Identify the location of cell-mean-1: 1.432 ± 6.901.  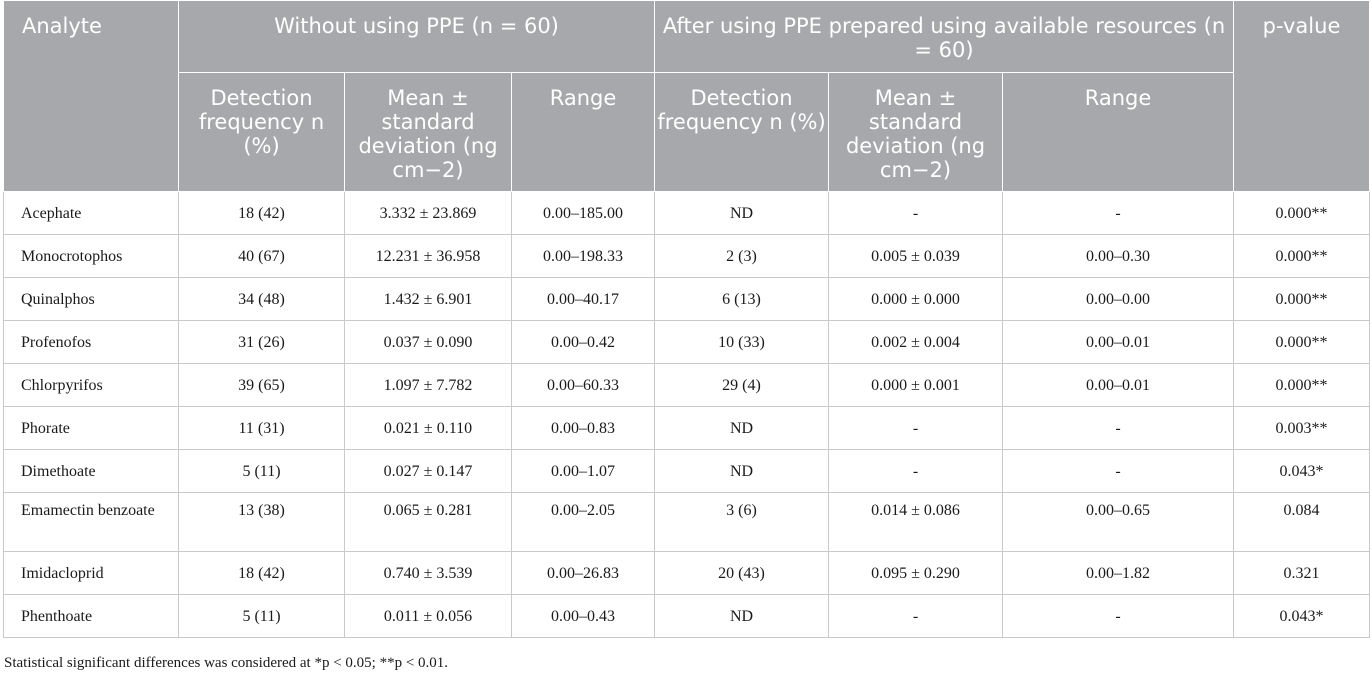
(428, 299).